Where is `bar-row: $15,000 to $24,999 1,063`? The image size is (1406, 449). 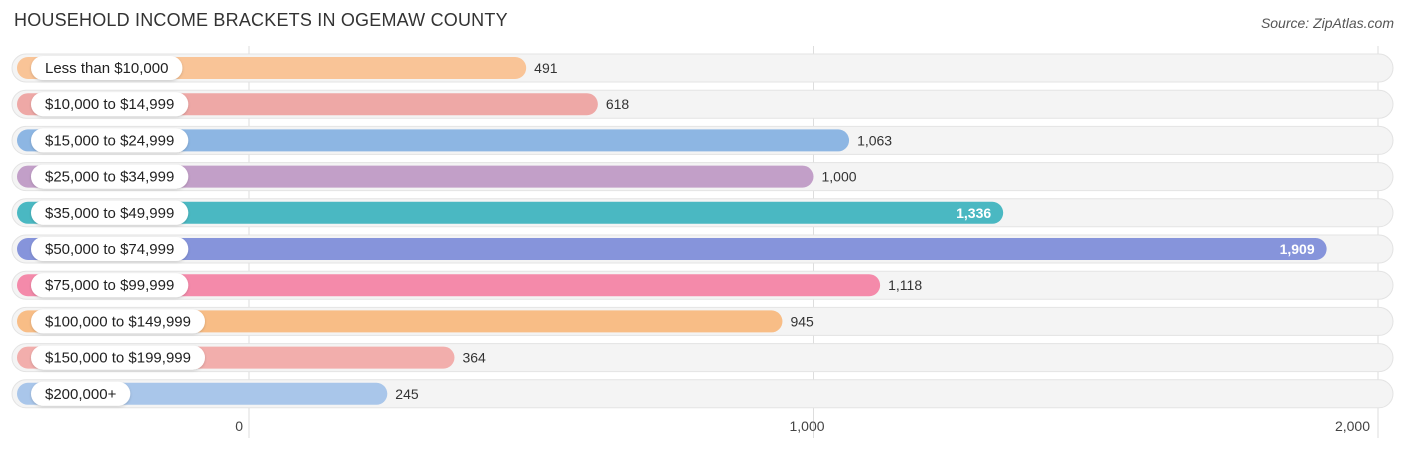 bar-row: $15,000 to $24,999 1,063 is located at coordinates (702, 140).